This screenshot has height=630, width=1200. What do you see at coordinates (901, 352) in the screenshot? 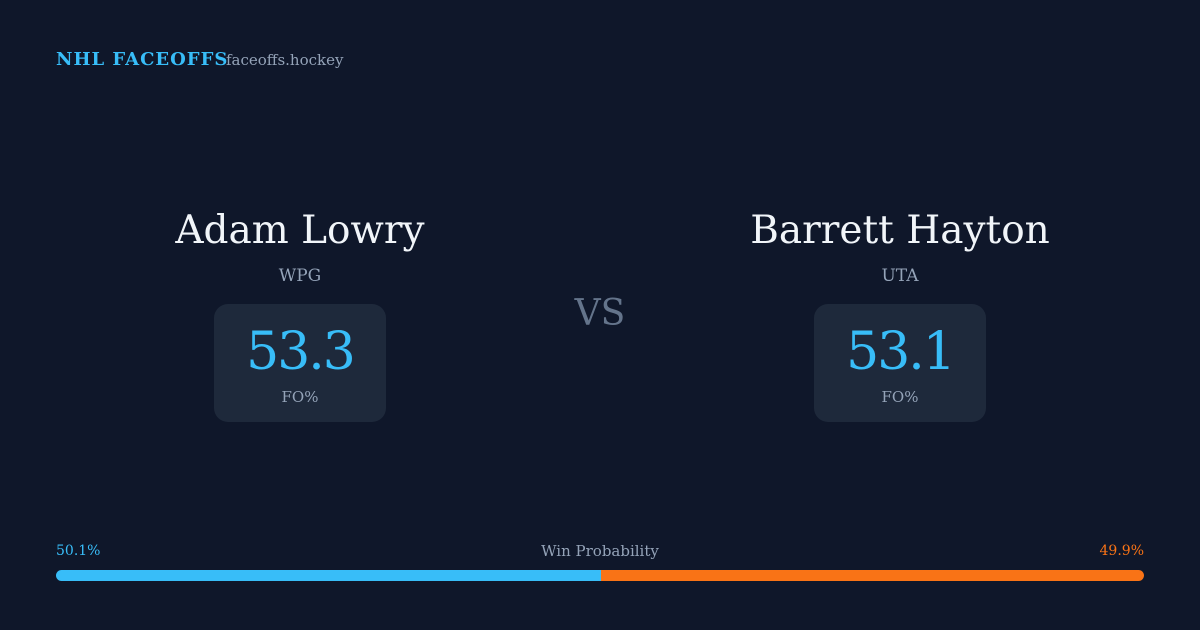
I see `fo-value: 53.1` at bounding box center [901, 352].